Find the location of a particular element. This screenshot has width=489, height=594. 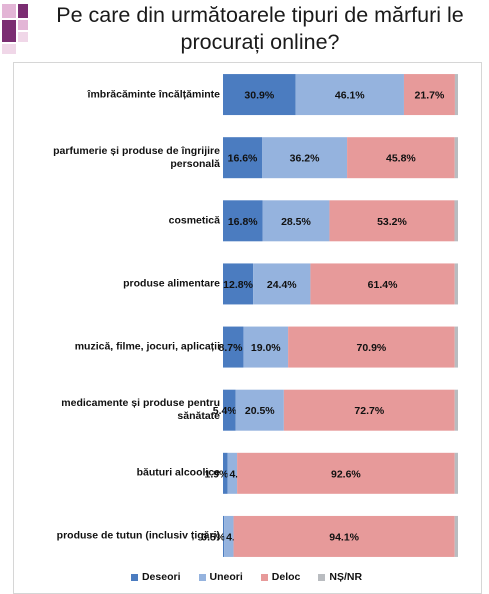

category-label: cosmetică is located at coordinates (194, 220).